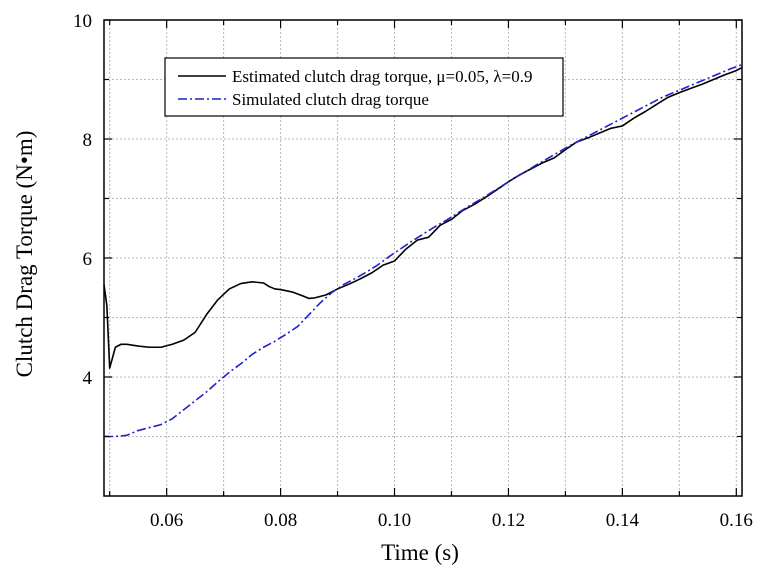  I want to click on y-tick-label: 10, so click(82, 21).